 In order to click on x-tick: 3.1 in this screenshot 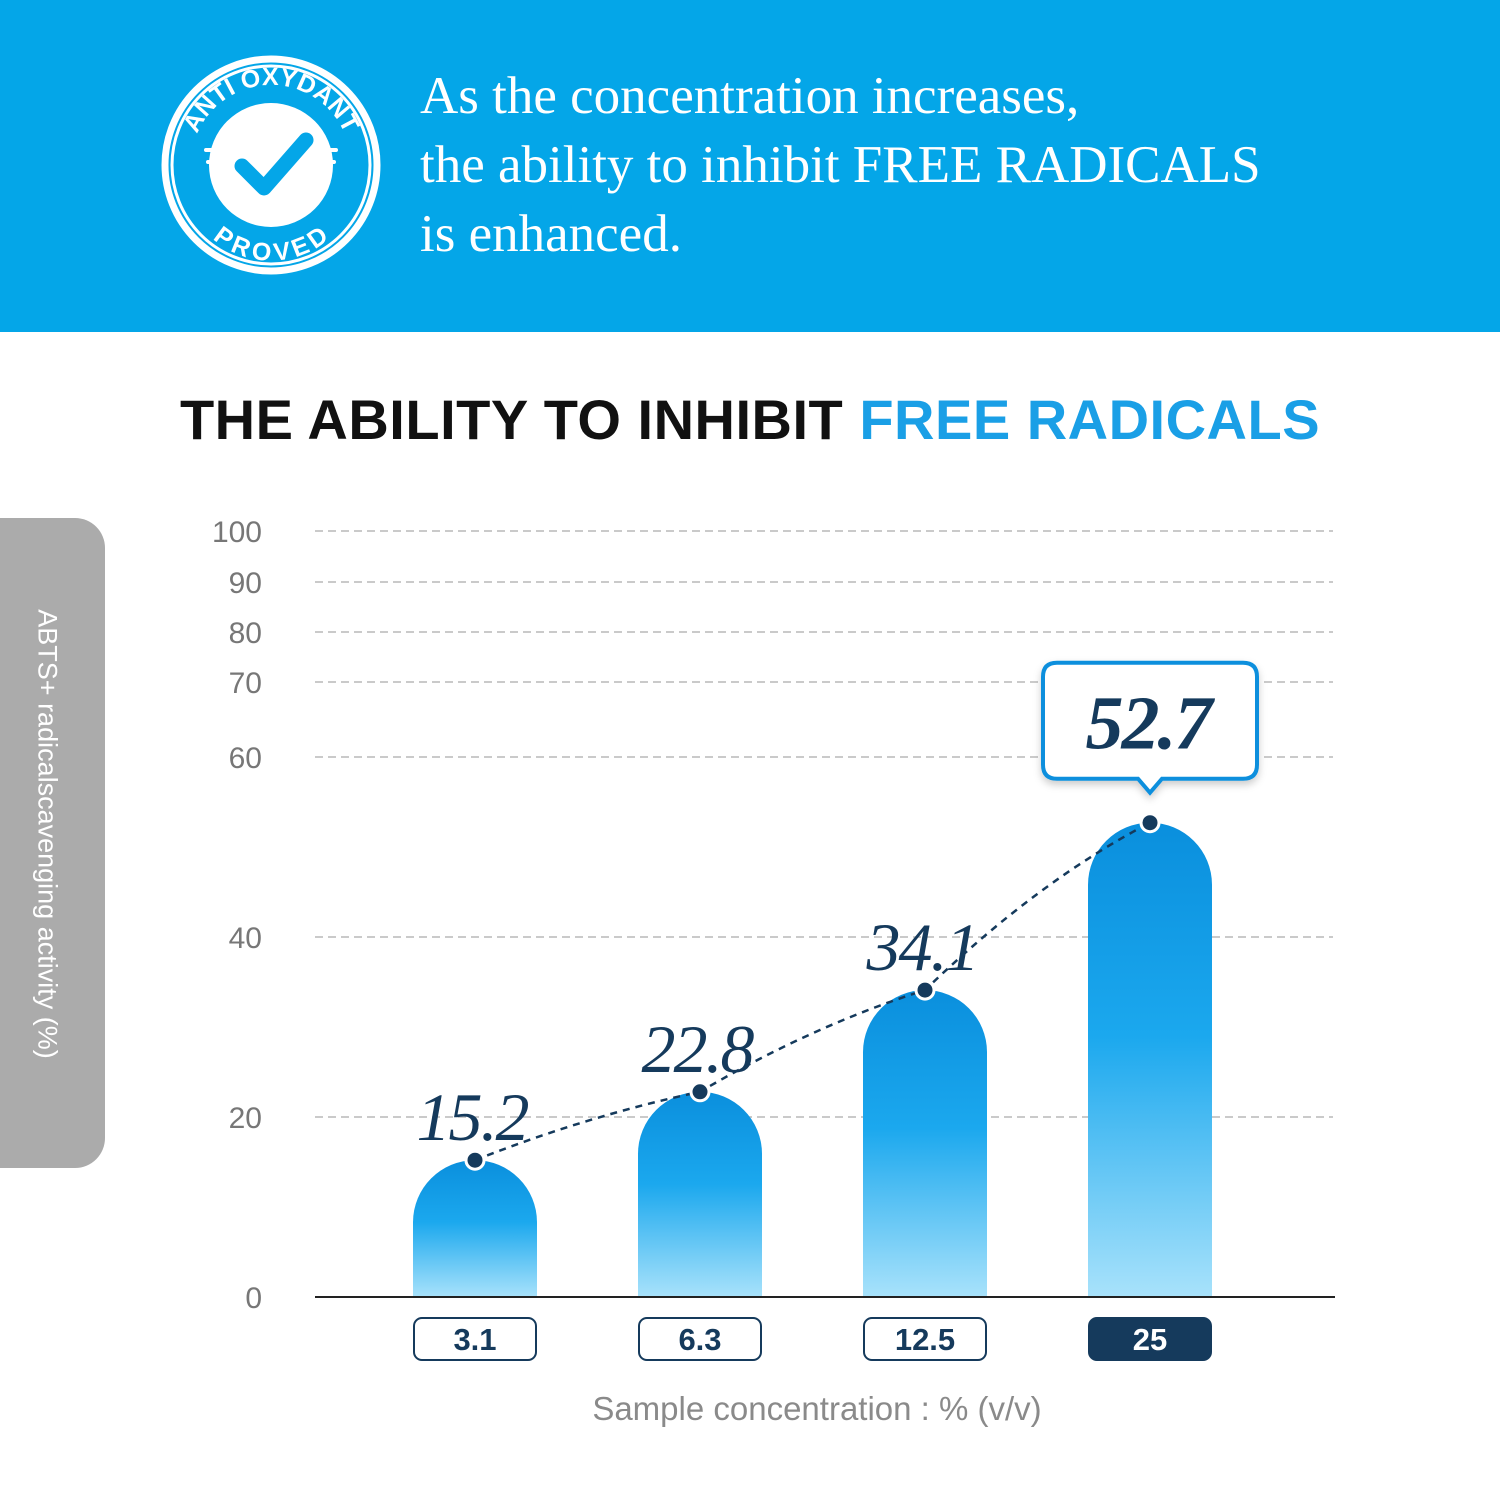, I will do `click(475, 1339)`.